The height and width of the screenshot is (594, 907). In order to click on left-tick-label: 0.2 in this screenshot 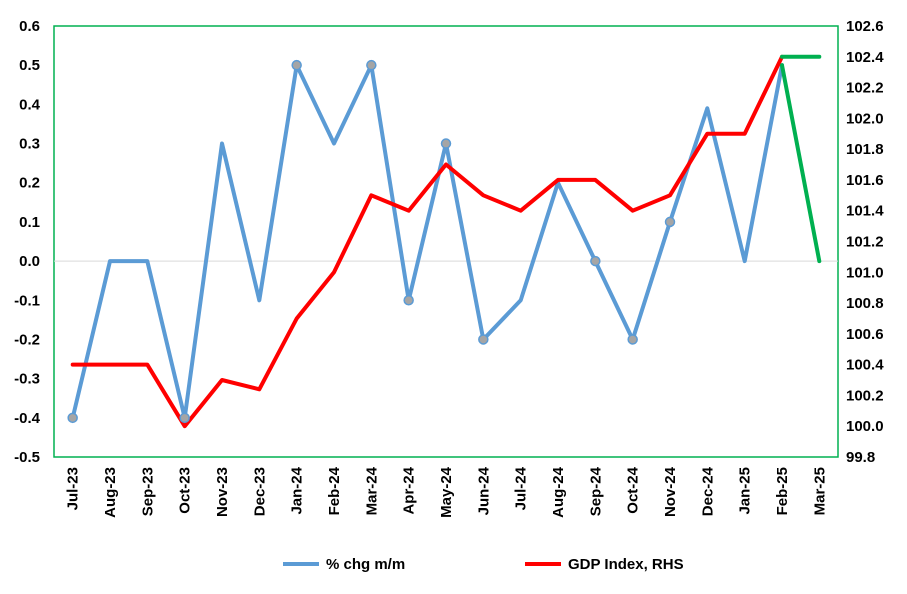, I will do `click(29, 183)`.